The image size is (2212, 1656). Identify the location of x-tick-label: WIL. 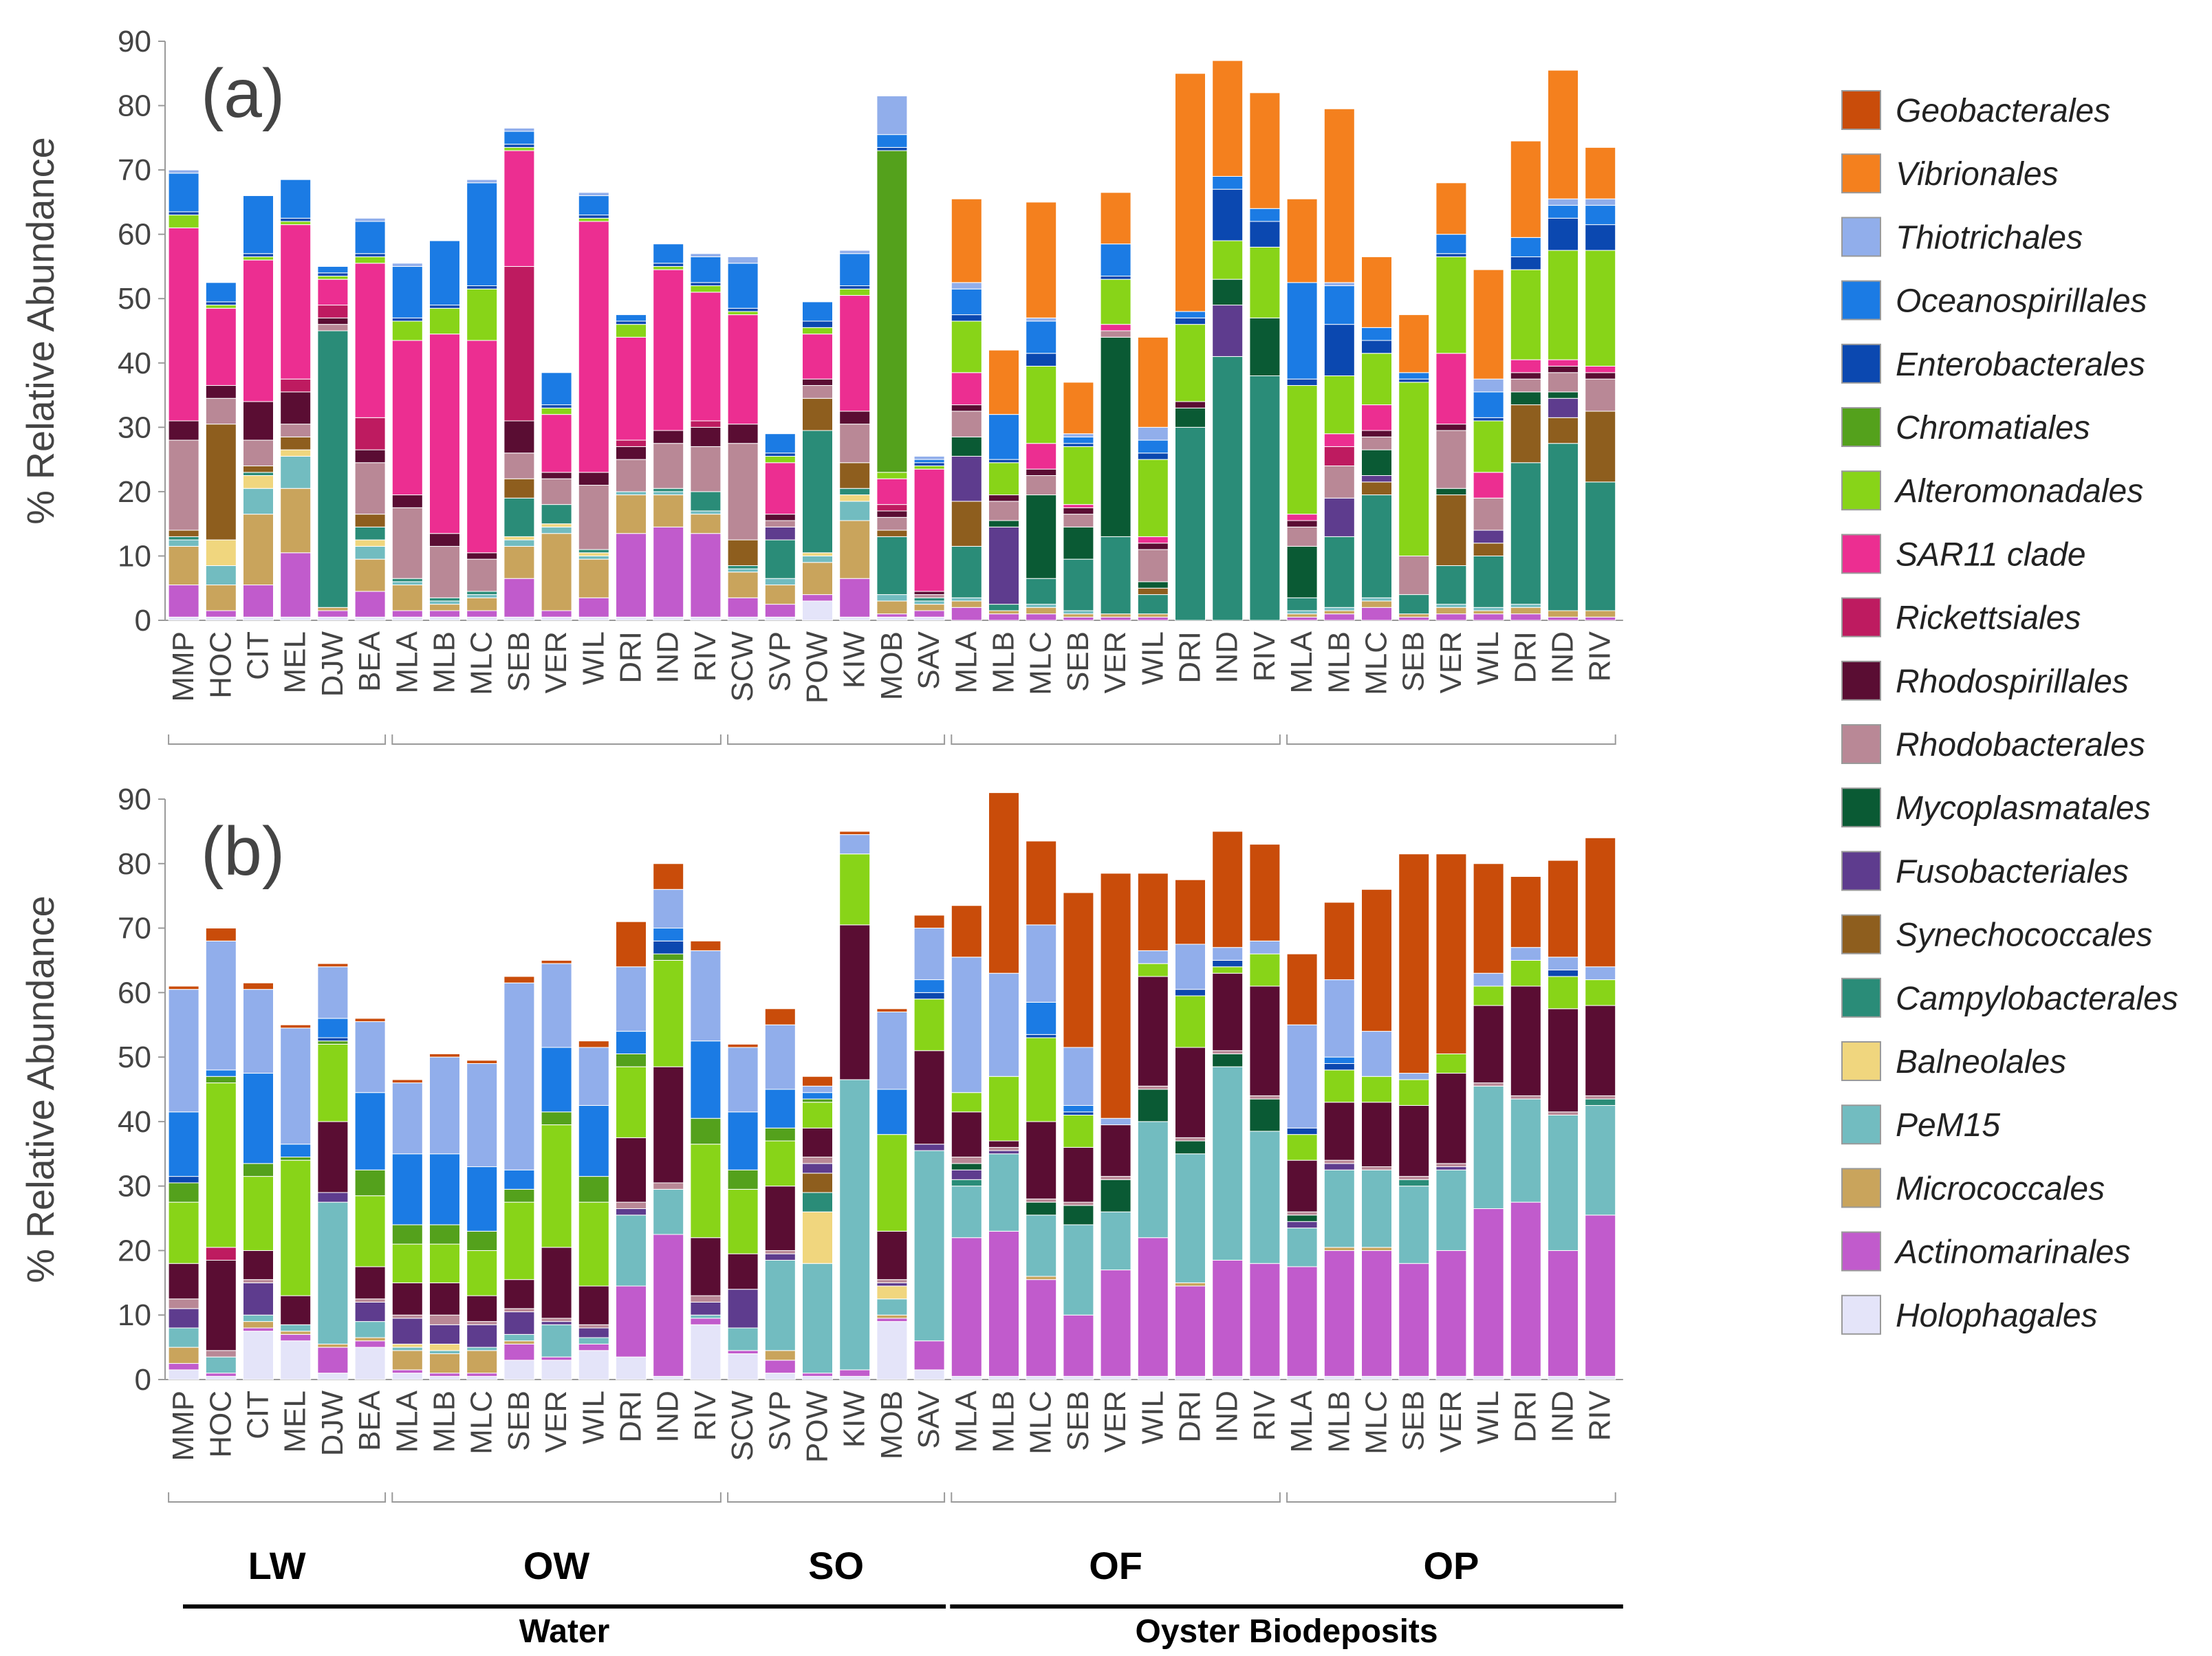
(1152, 1417).